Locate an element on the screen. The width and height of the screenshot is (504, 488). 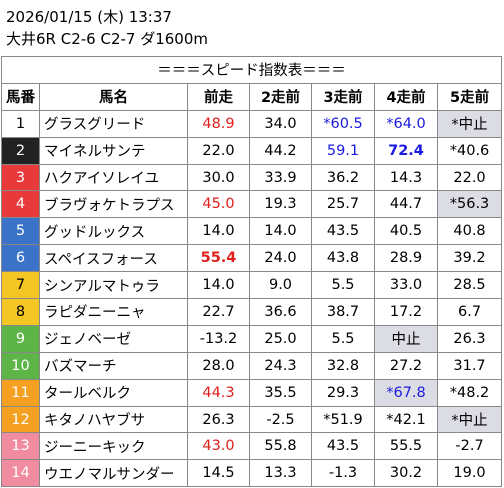
horse-number: 4 is located at coordinates (20, 204).